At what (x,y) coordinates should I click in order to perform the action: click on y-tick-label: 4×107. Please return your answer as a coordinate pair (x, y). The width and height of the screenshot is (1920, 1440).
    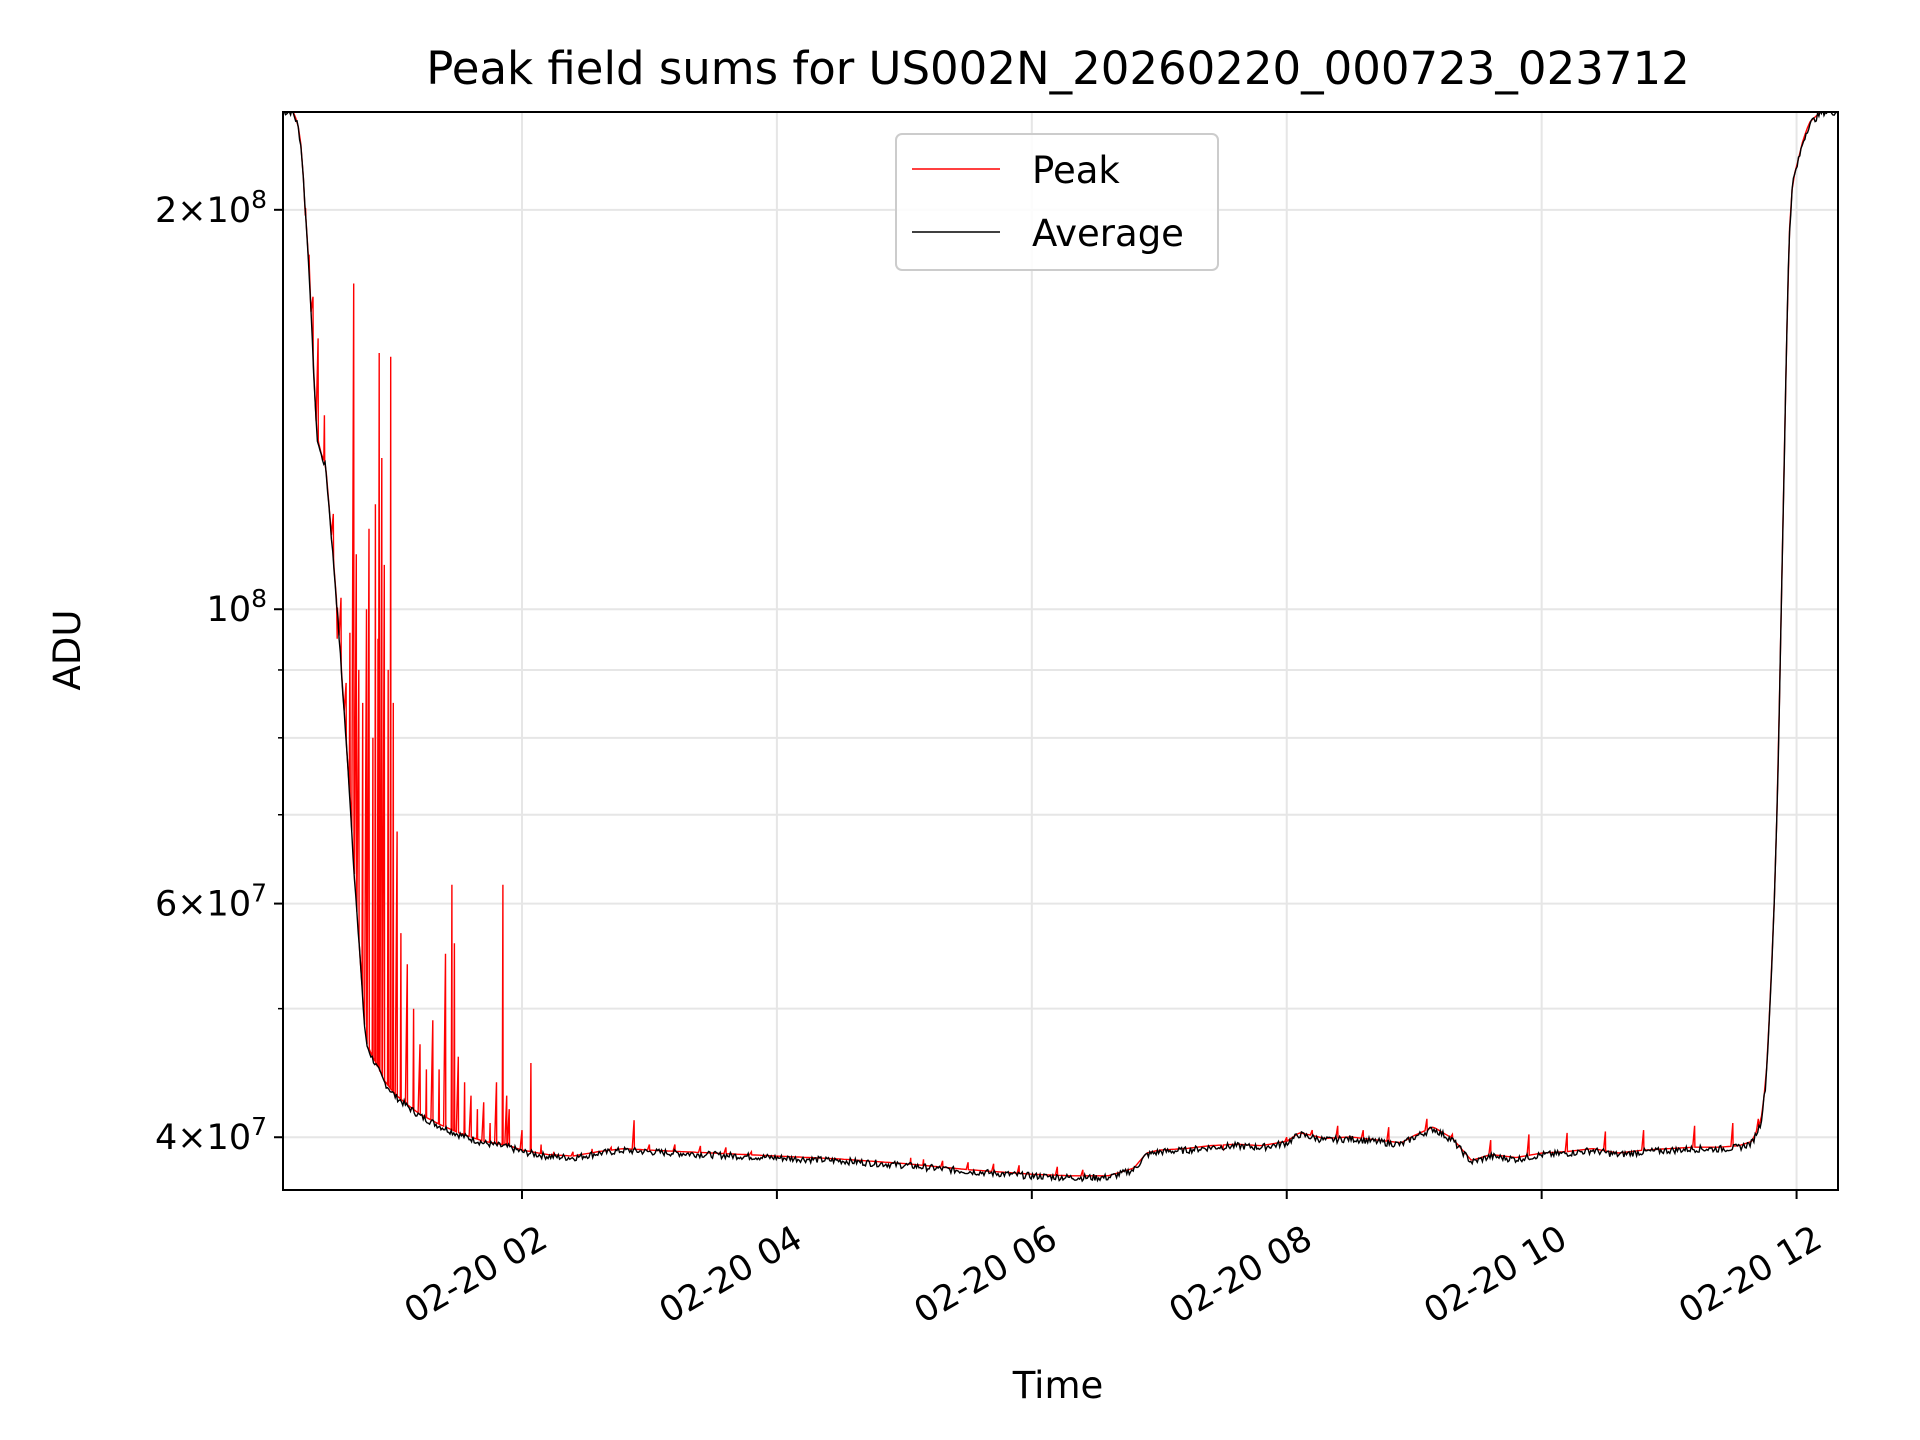
    Looking at the image, I should click on (211, 1135).